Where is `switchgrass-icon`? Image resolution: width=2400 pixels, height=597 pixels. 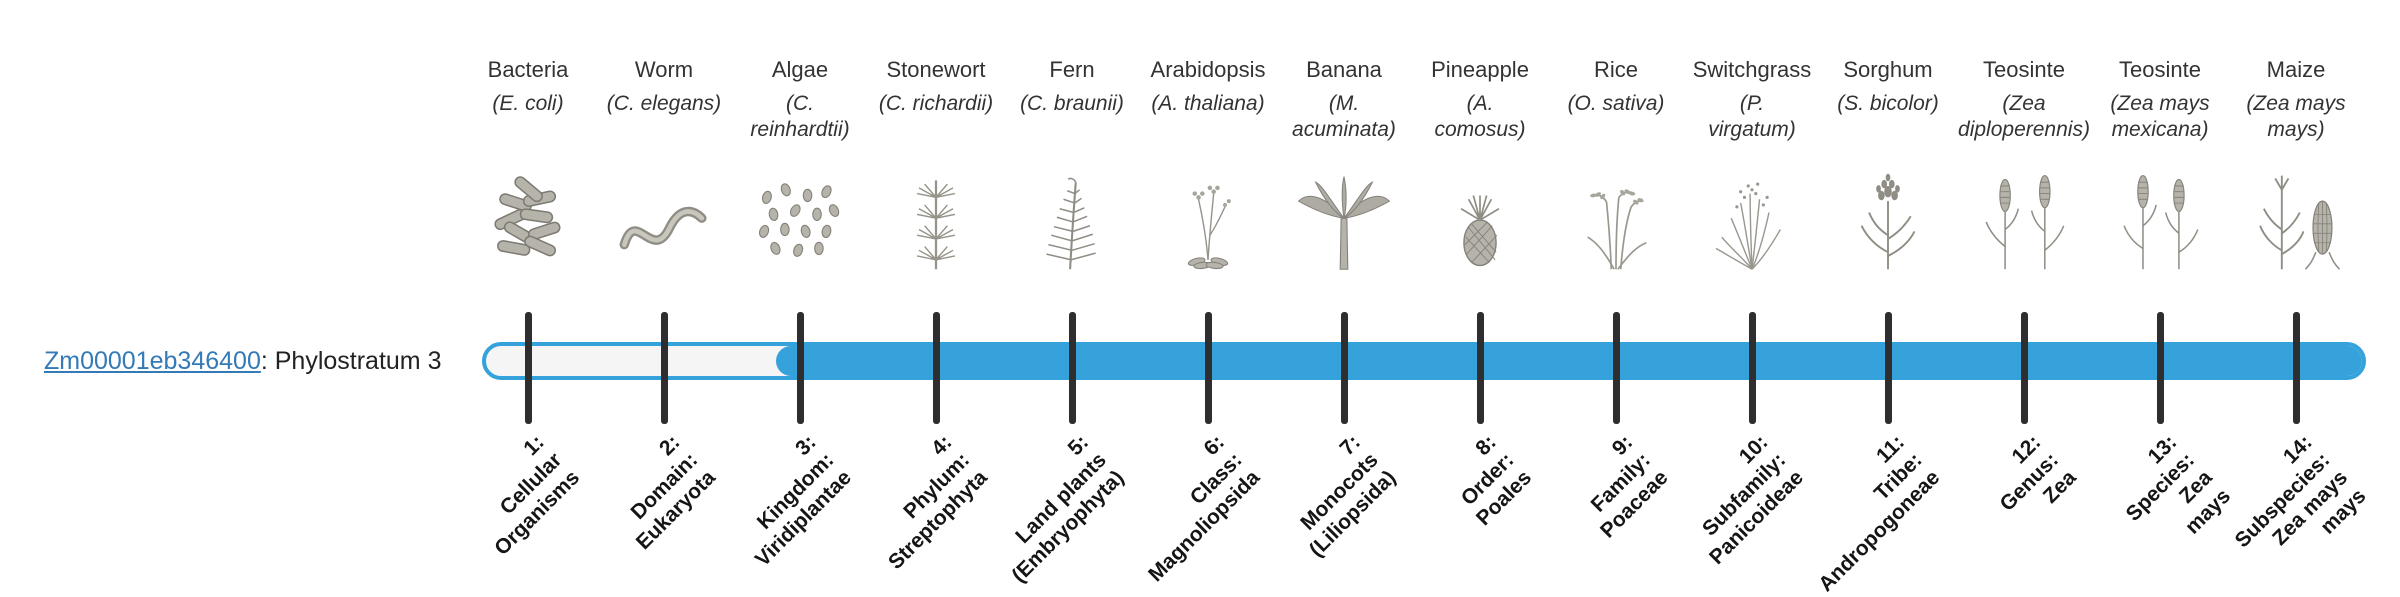
switchgrass-icon is located at coordinates (1752, 214).